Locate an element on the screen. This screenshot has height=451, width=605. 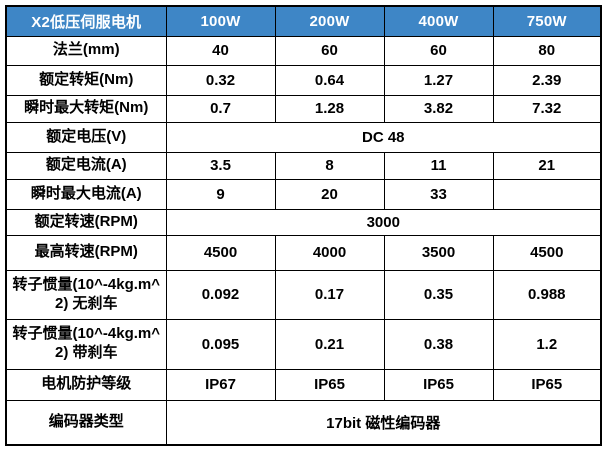
row-label: 额定电流(A) is located at coordinates (86, 165).